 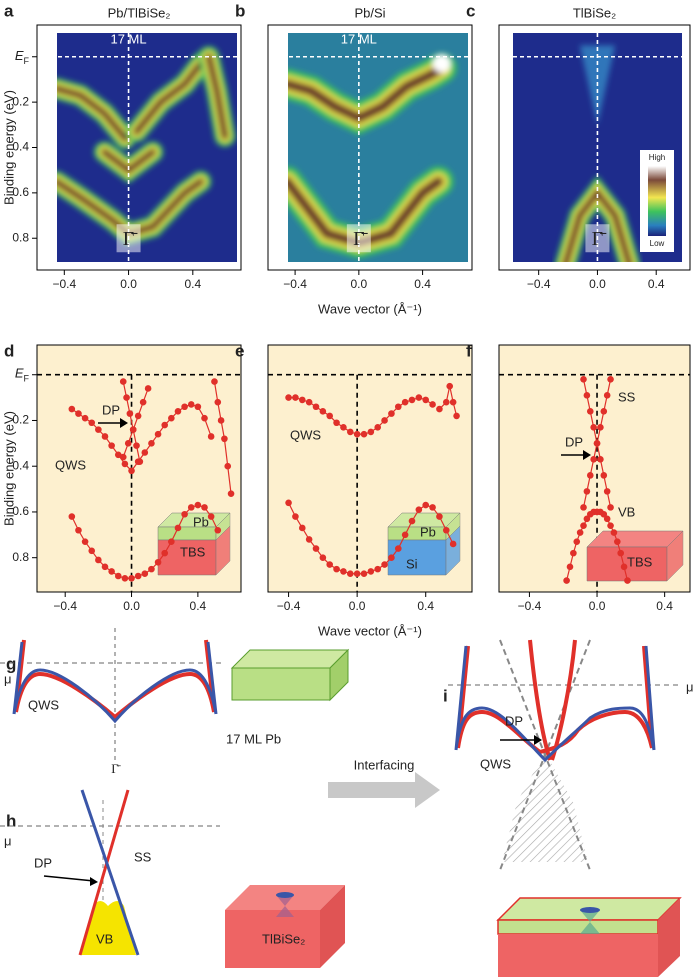 I want to click on panel-label: c, so click(x=470, y=10).